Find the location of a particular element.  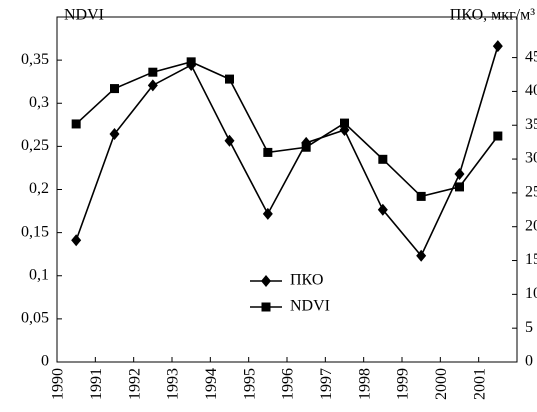

y-tick-label: 0,2 is located at coordinates (39, 188).